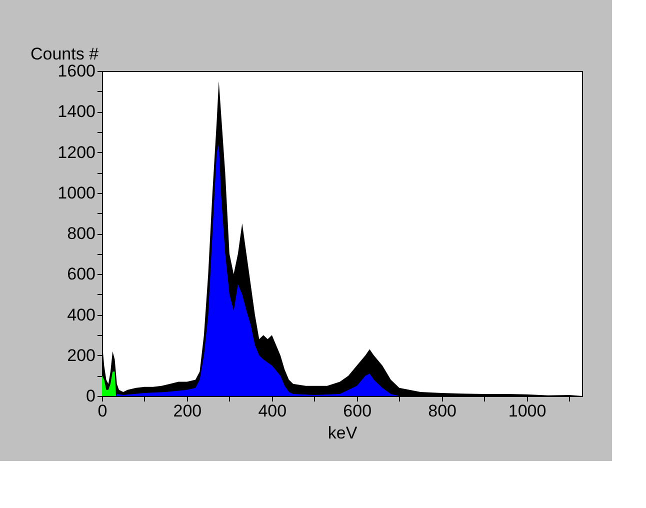  I want to click on x-tick-label: 1000, so click(527, 411).